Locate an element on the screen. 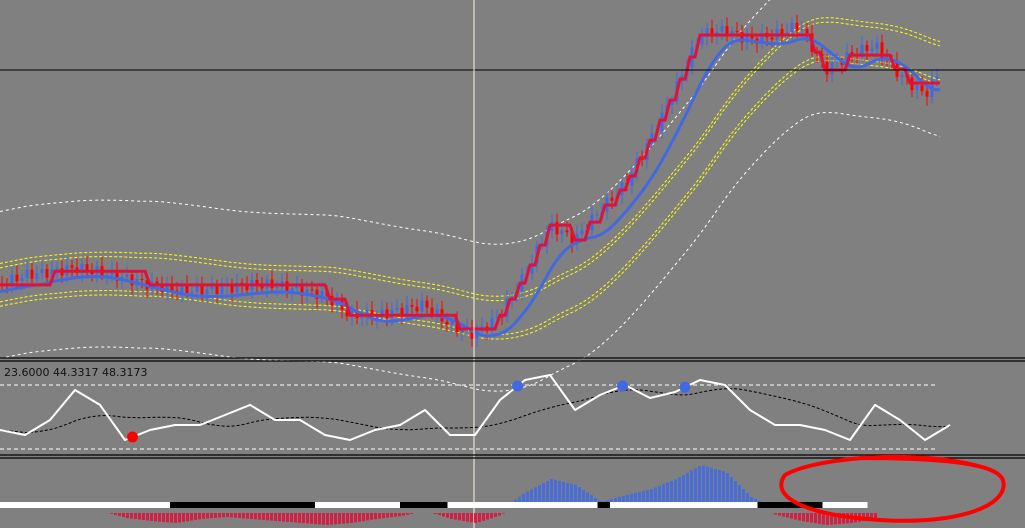 This screenshot has width=1025, height=528. oscillator-signal-line is located at coordinates (475, 411).